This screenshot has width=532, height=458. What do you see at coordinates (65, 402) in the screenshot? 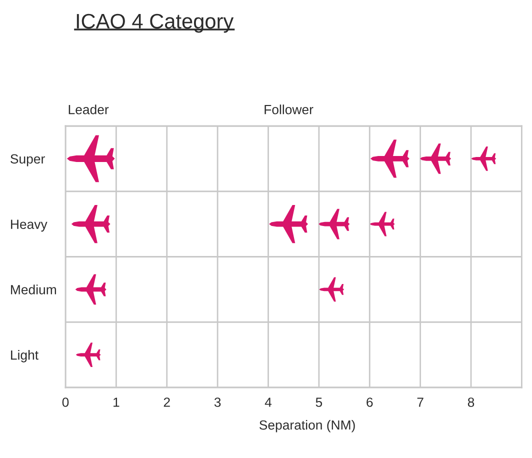
I see `x-tick-label: 0` at bounding box center [65, 402].